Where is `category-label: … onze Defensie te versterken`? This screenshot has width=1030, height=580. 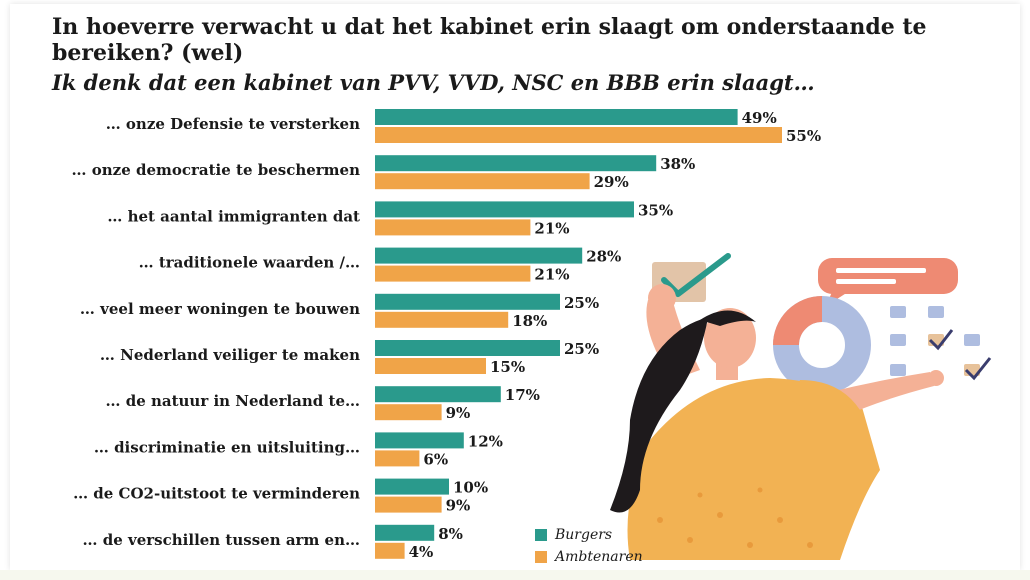 category-label: … onze Defensie te versterken is located at coordinates (233, 124).